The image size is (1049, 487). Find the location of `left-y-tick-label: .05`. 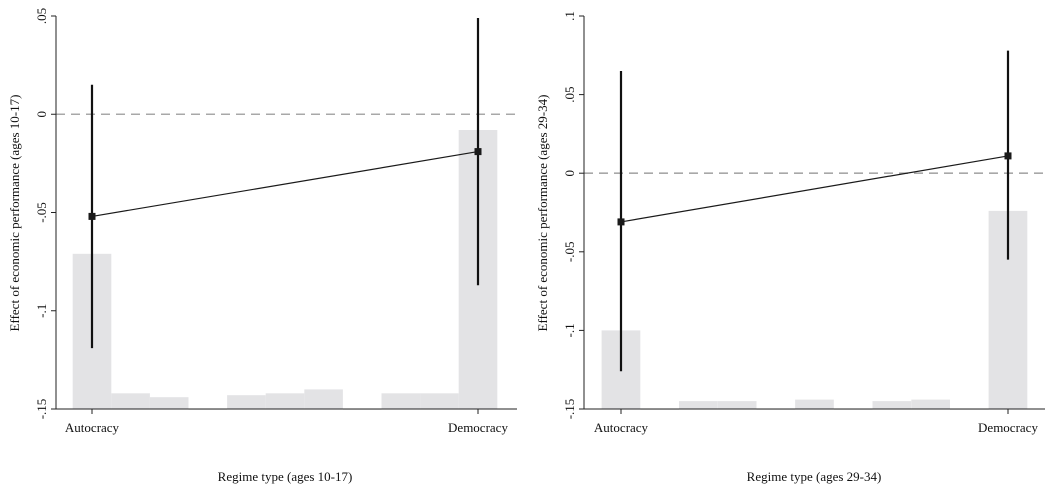

left-y-tick-label: .05 is located at coordinates (41, 16).